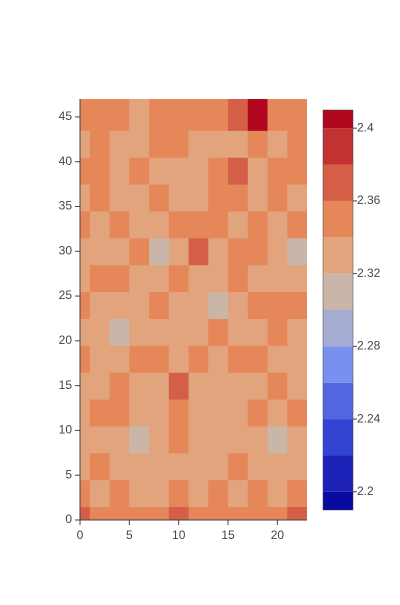 This screenshot has height=605, width=400. I want to click on colorbar-tick-label: 2.24, so click(369, 418).